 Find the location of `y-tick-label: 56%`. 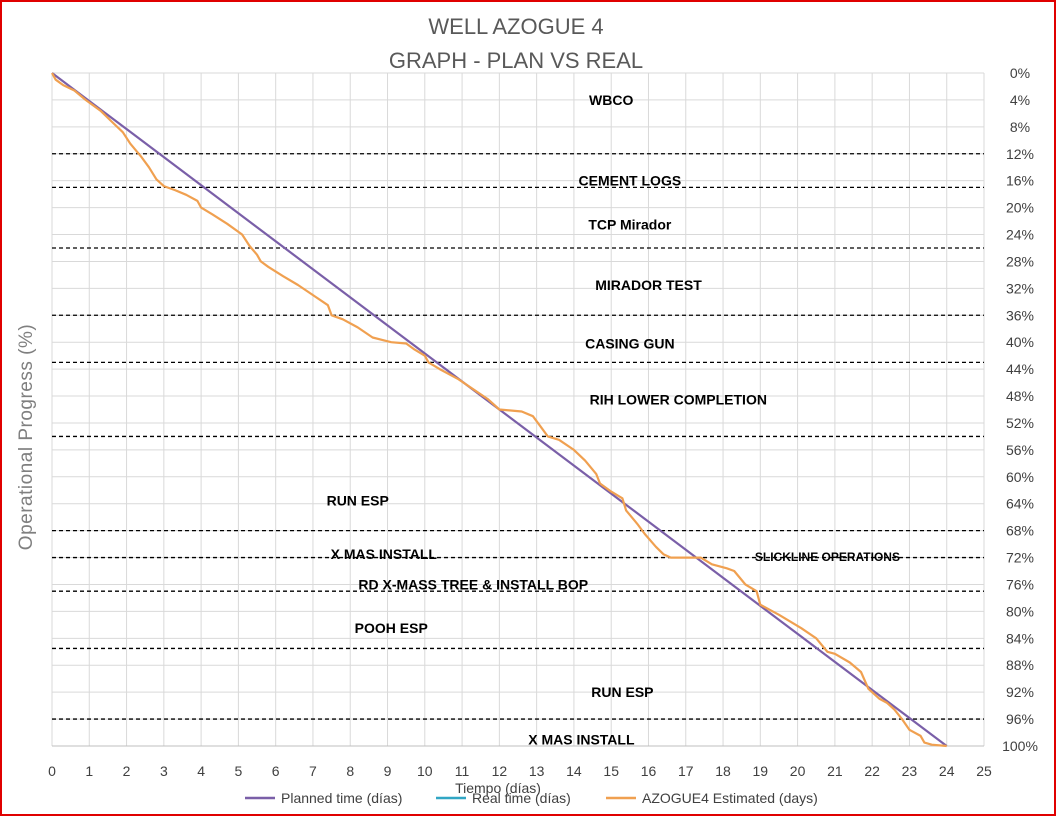

y-tick-label: 56% is located at coordinates (1020, 450).